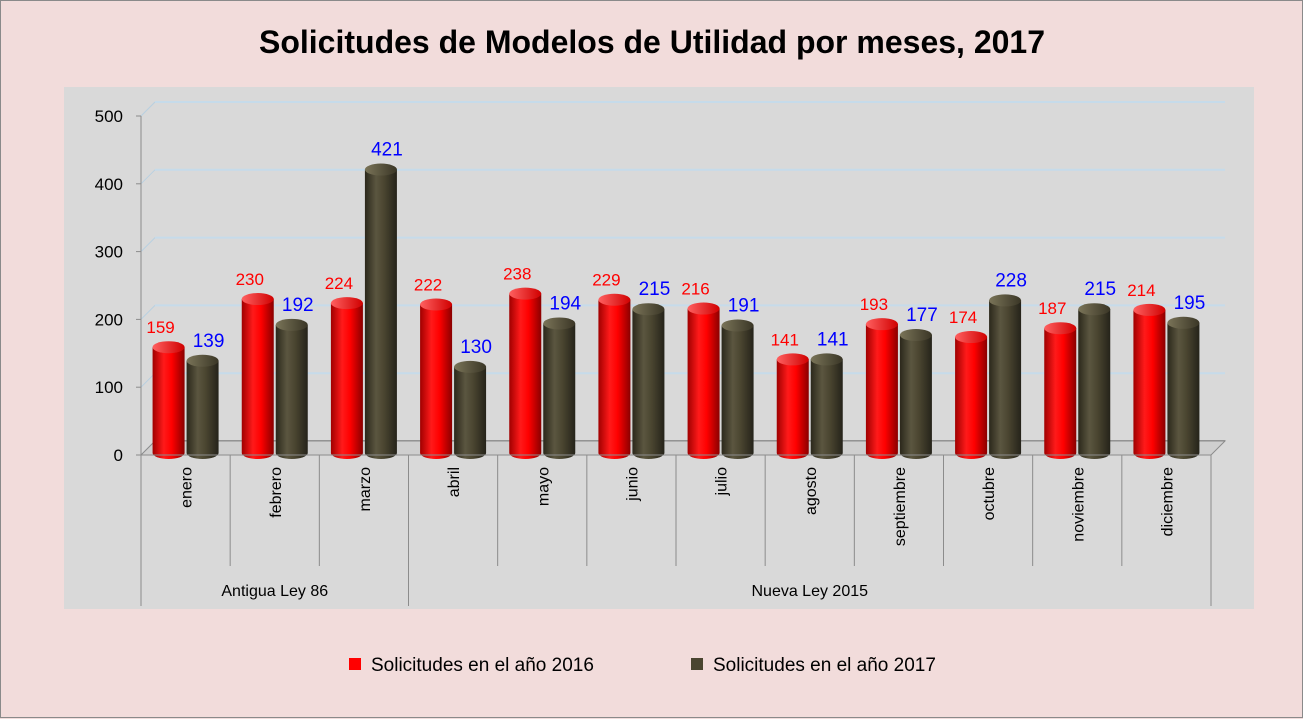  I want to click on data-label-2016: 229, so click(606, 280).